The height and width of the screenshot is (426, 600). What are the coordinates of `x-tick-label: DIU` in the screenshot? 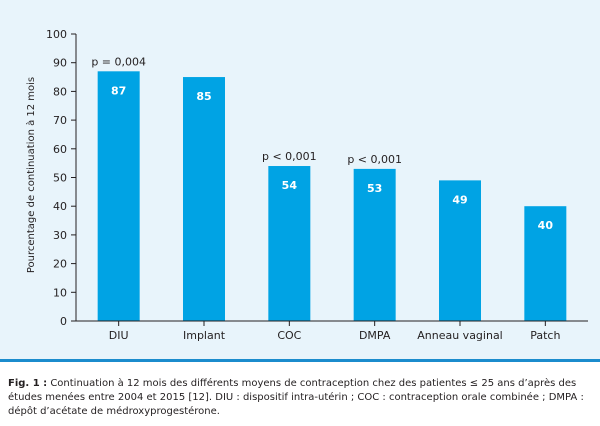 It's located at (119, 335).